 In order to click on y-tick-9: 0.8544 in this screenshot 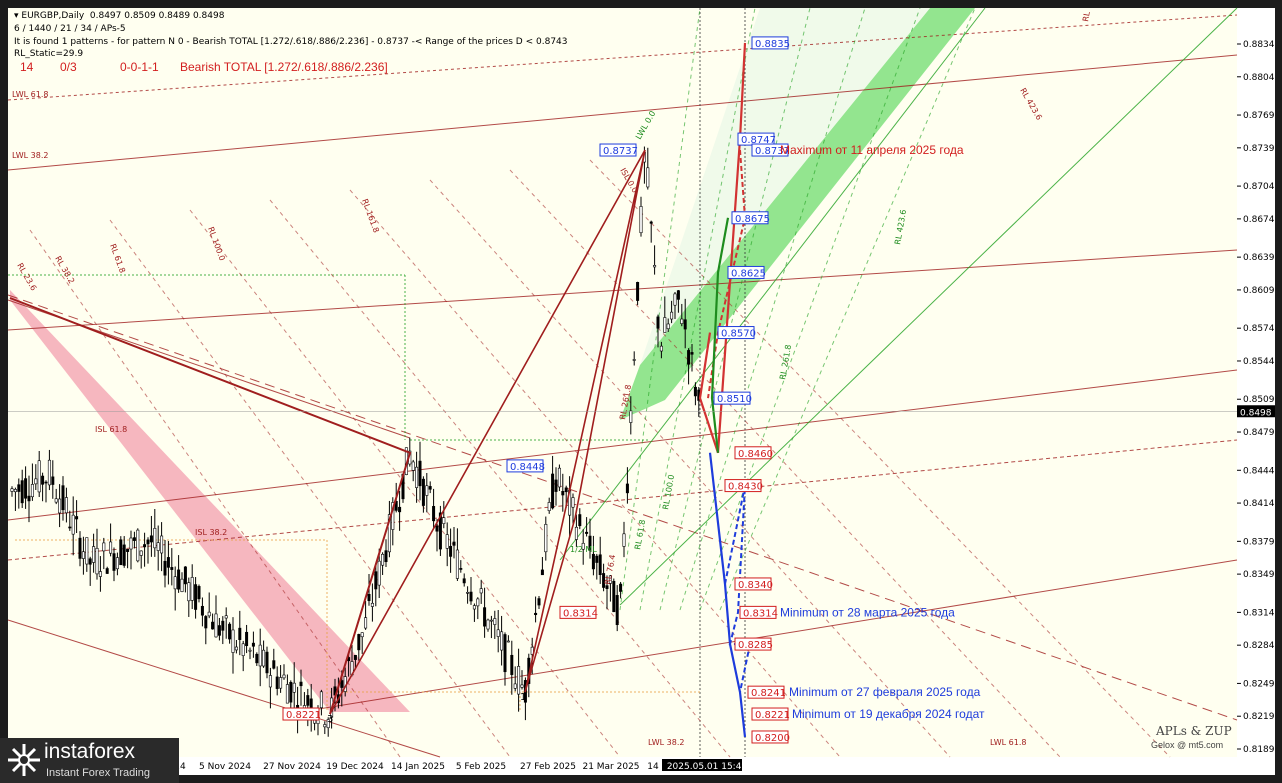, I will do `click(1259, 362)`.